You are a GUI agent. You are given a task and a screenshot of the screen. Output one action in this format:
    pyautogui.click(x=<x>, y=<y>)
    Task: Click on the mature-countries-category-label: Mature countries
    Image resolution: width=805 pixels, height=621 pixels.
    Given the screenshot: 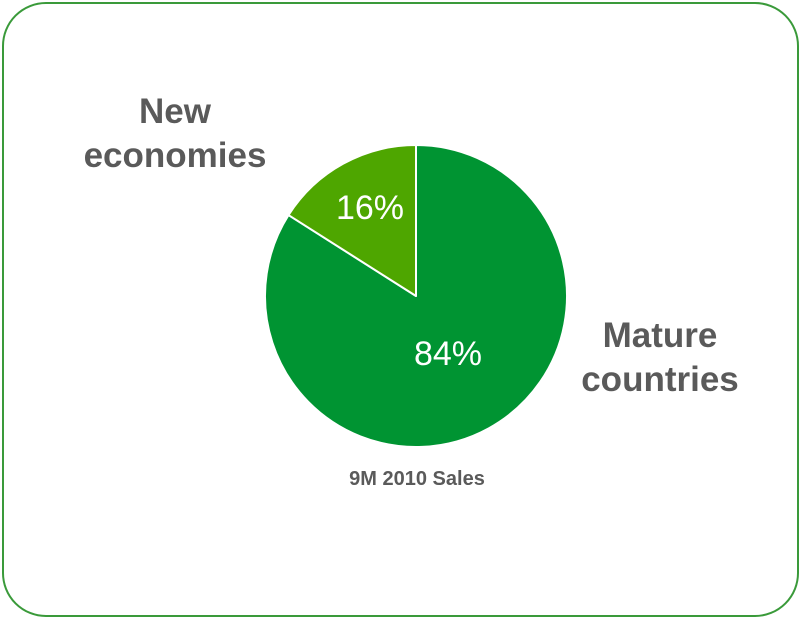 What is the action you would take?
    pyautogui.click(x=660, y=358)
    